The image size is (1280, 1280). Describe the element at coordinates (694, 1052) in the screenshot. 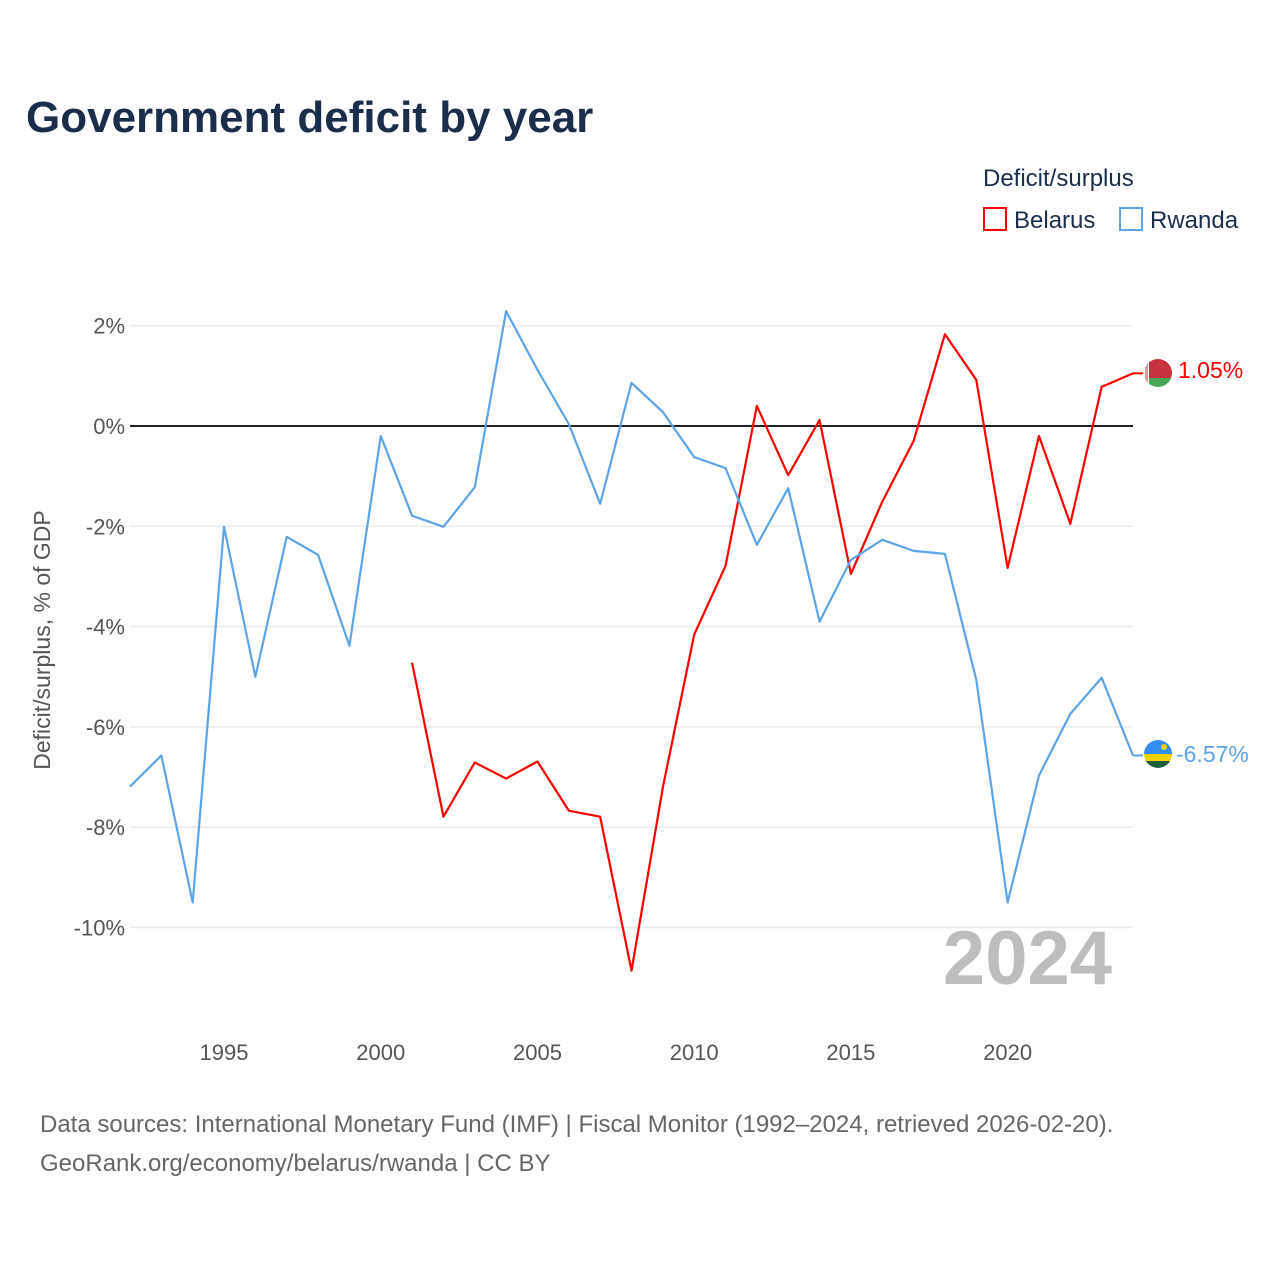

I see `x-tick-label: 2010` at that location.